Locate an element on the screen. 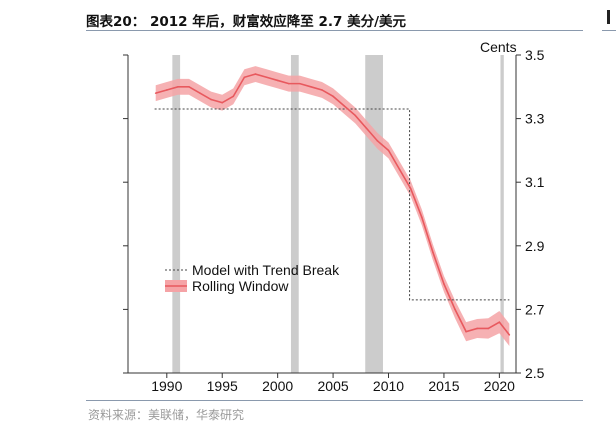 The height and width of the screenshot is (434, 616). y-tick-label-2.9: 2.9 is located at coordinates (535, 246).